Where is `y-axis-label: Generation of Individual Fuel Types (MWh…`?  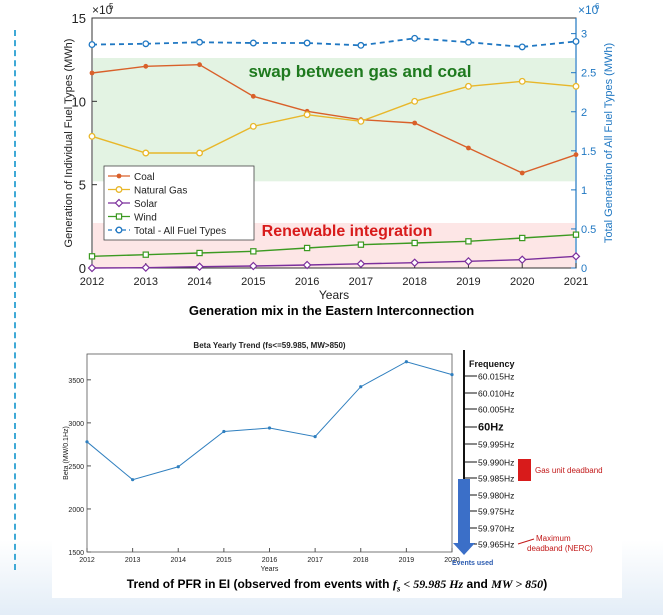
y-axis-label: Generation of Individual Fuel Types (MWh… is located at coordinates (69, 143).